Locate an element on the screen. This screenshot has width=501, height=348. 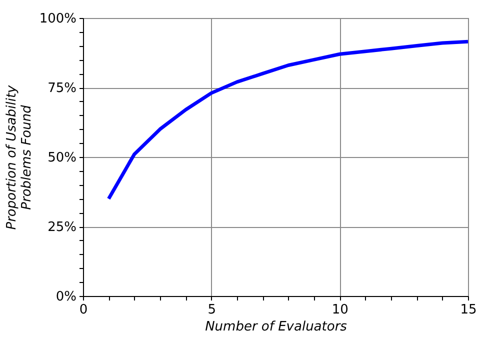
y-axis-title: Proportion of Usability Problems Found is located at coordinates (19, 157).